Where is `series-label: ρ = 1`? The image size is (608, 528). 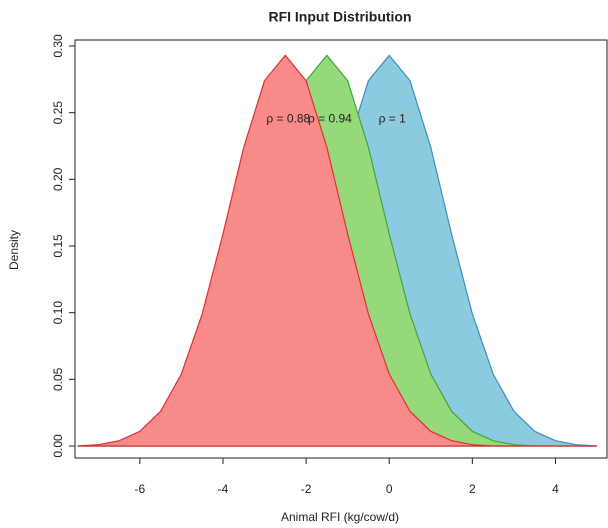 series-label: ρ = 1 is located at coordinates (393, 119).